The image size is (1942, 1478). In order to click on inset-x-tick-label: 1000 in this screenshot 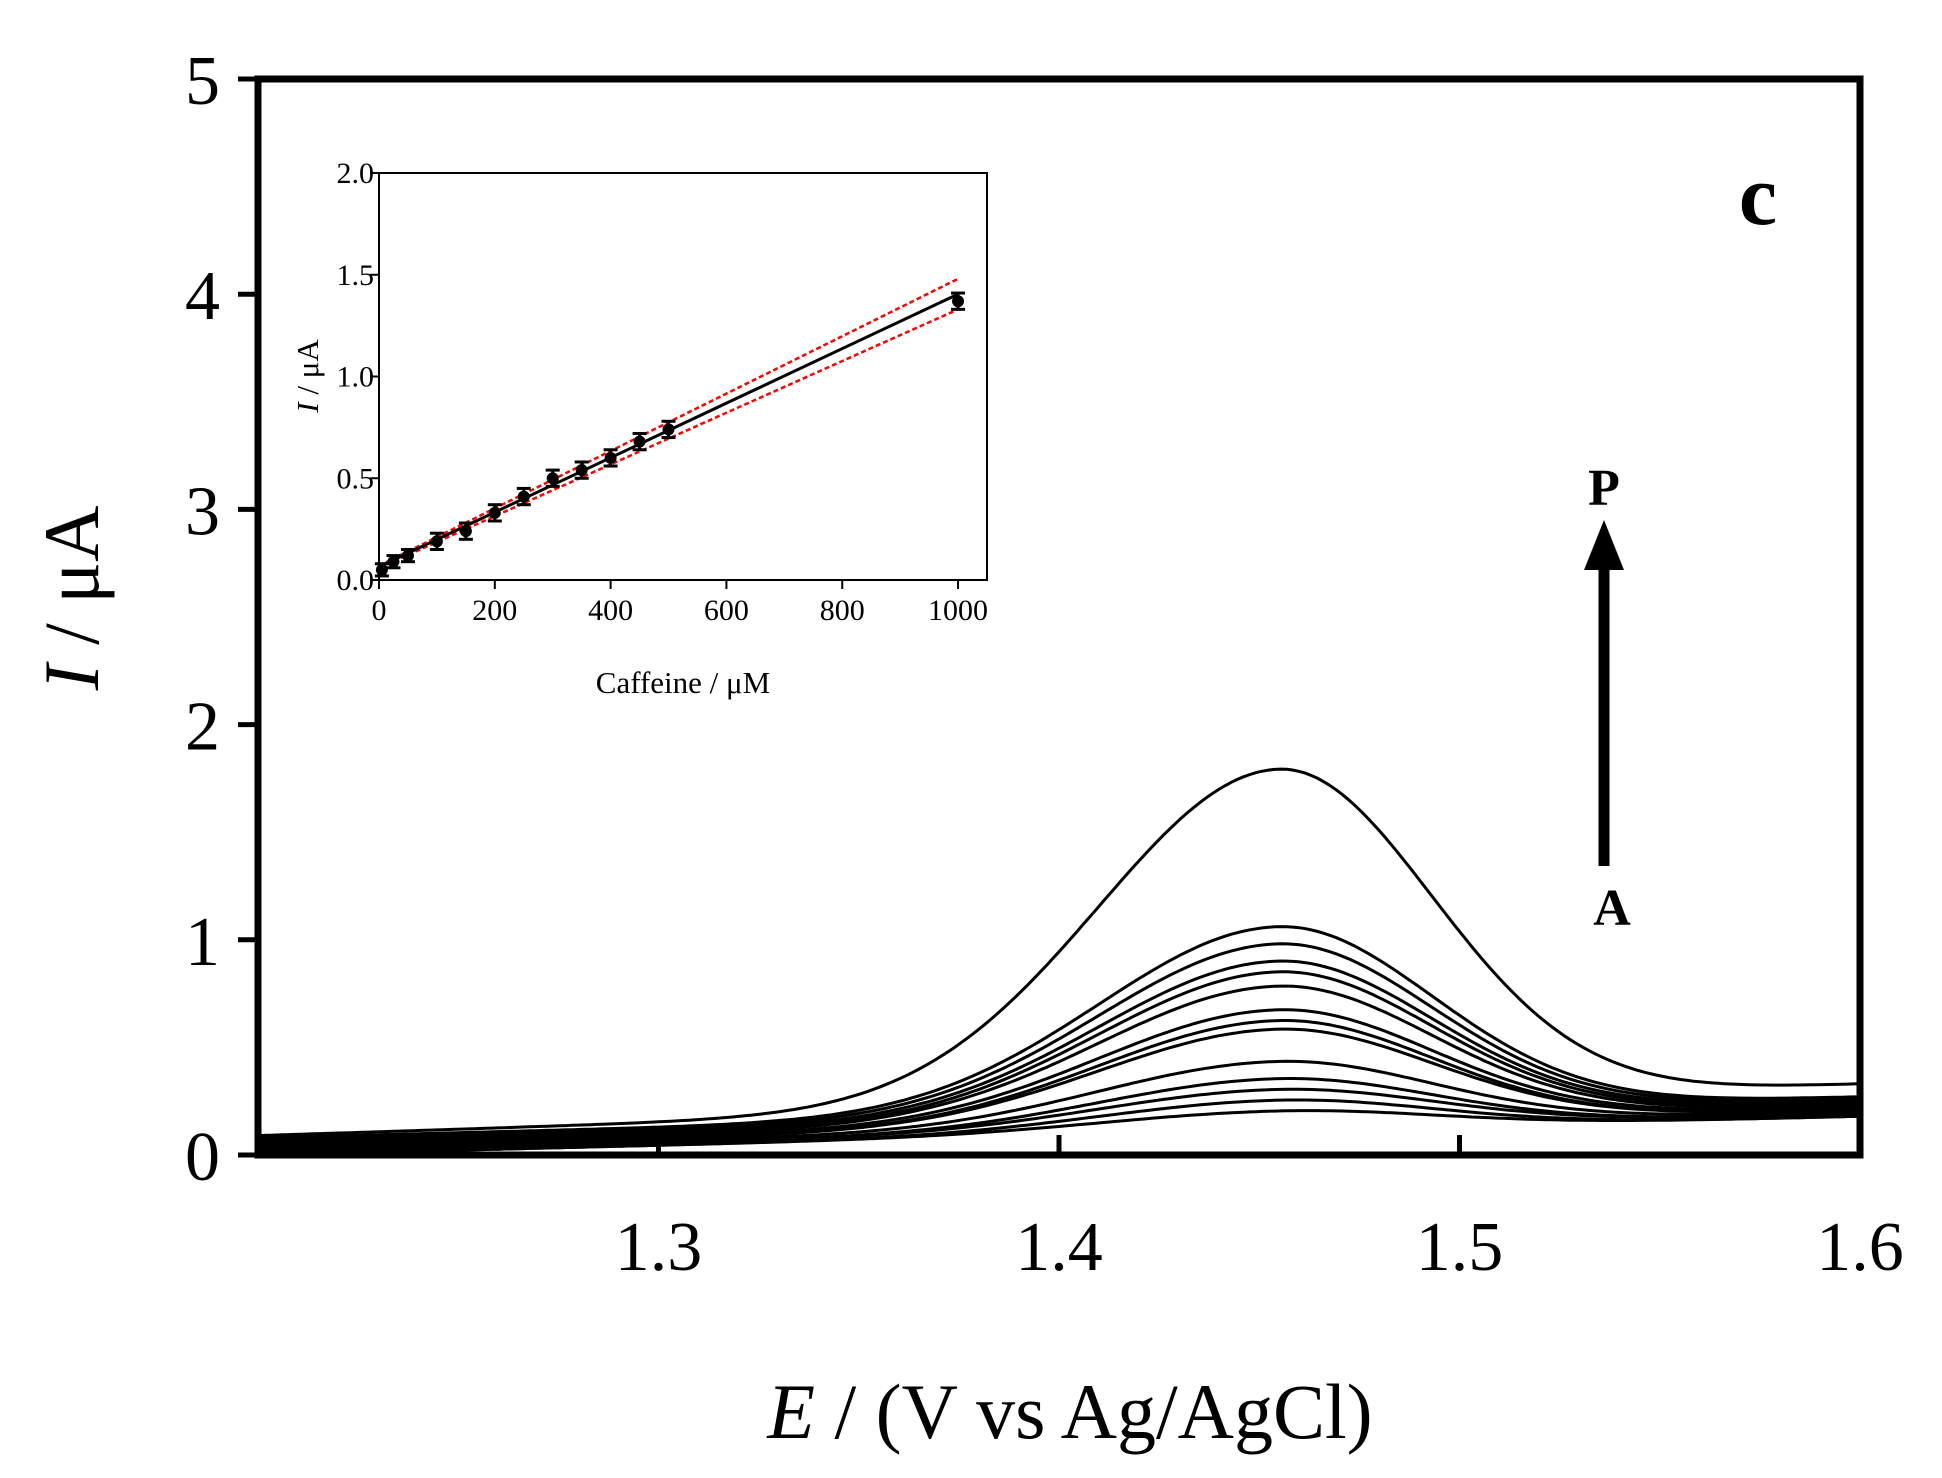, I will do `click(958, 610)`.